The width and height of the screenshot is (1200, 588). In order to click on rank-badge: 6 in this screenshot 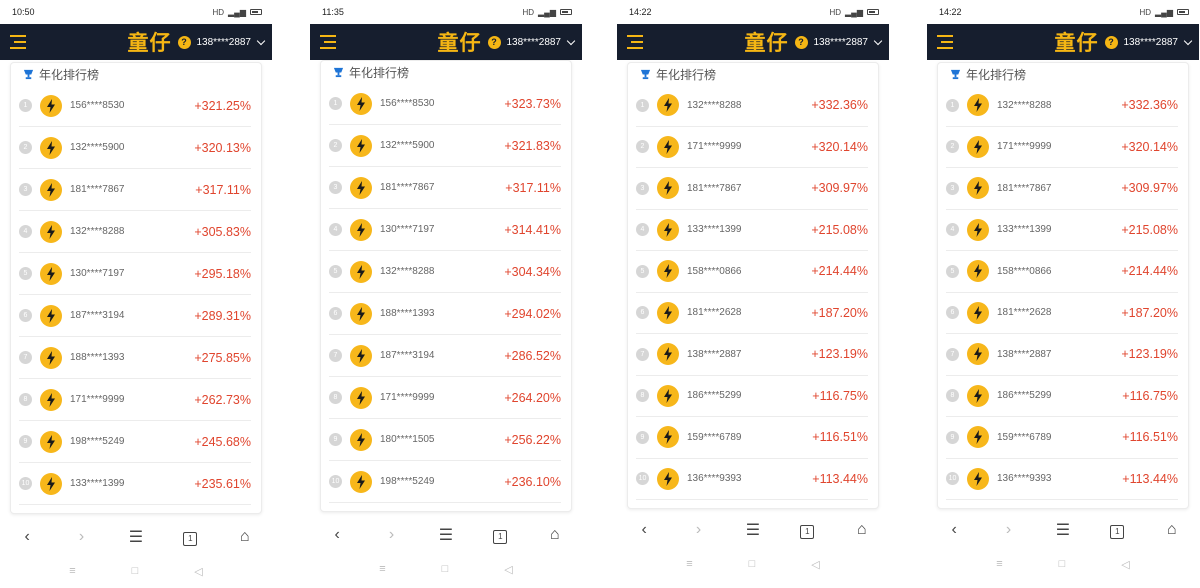, I will do `click(642, 313)`.